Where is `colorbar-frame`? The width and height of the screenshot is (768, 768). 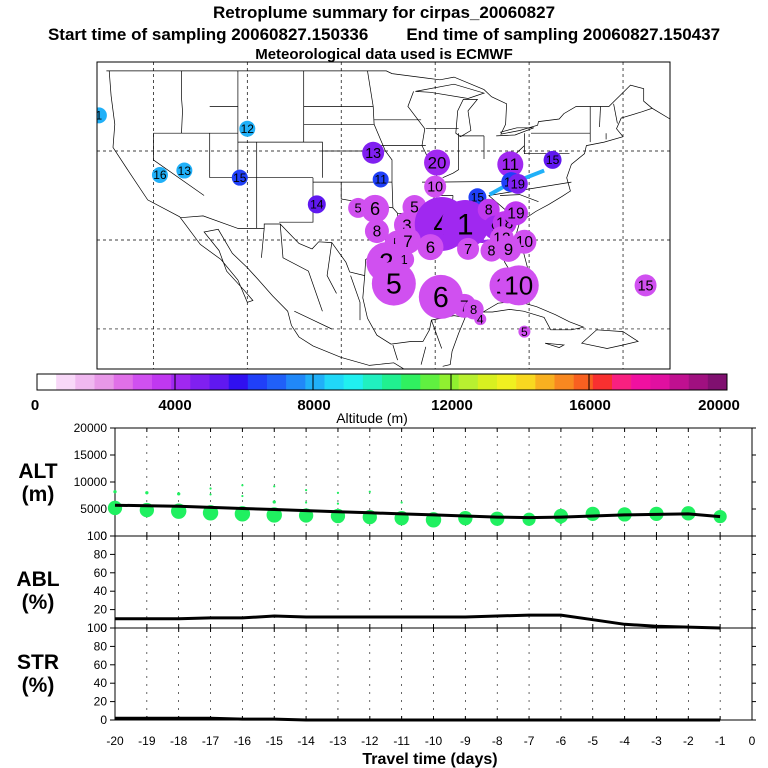 colorbar-frame is located at coordinates (382, 382).